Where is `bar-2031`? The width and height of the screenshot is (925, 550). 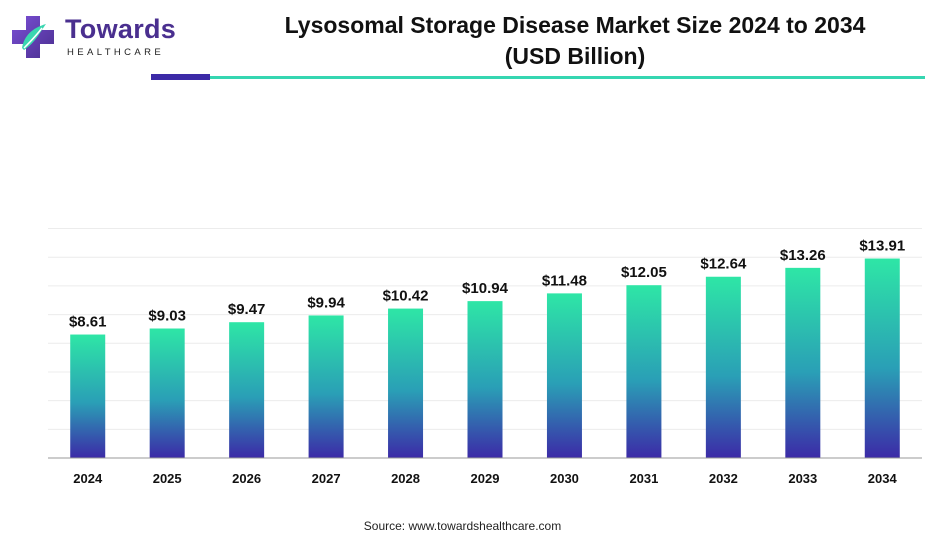
bar-2031 is located at coordinates (644, 371).